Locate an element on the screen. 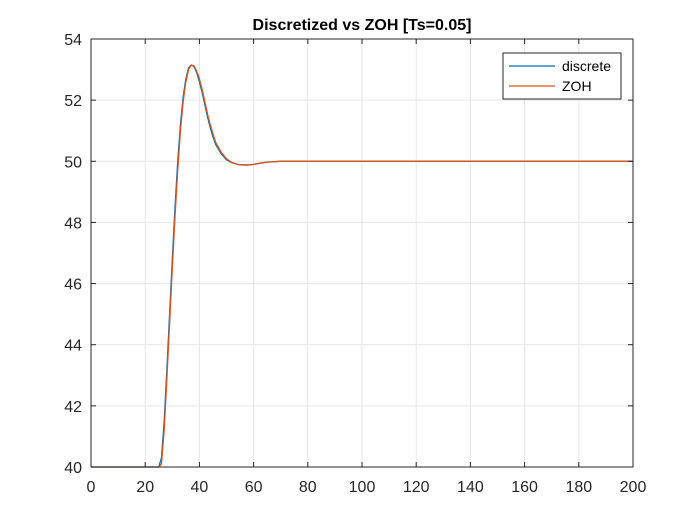 The image size is (700, 530). legend-label: ZOH is located at coordinates (577, 86).